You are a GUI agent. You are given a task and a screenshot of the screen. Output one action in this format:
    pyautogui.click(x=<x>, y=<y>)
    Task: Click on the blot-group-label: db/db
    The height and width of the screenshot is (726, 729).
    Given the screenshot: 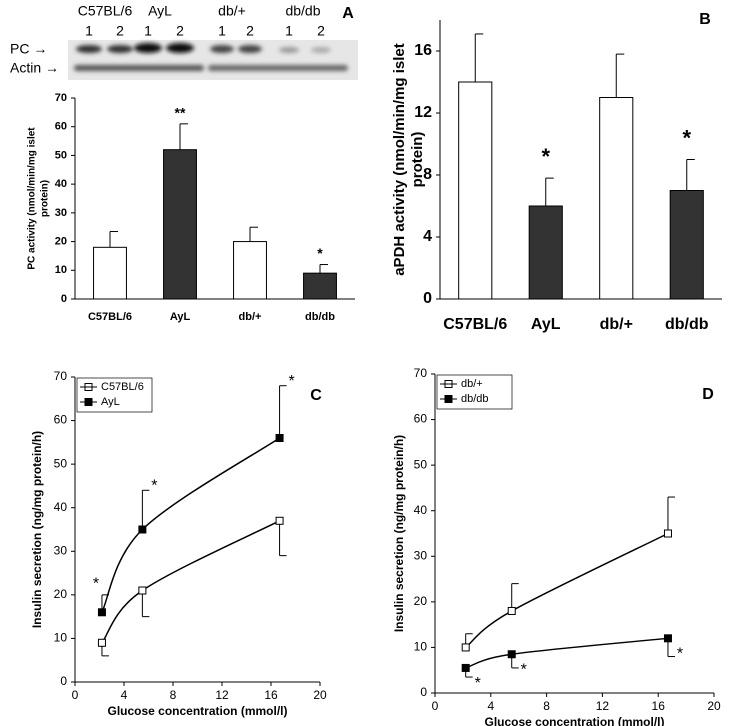 What is the action you would take?
    pyautogui.click(x=302, y=11)
    